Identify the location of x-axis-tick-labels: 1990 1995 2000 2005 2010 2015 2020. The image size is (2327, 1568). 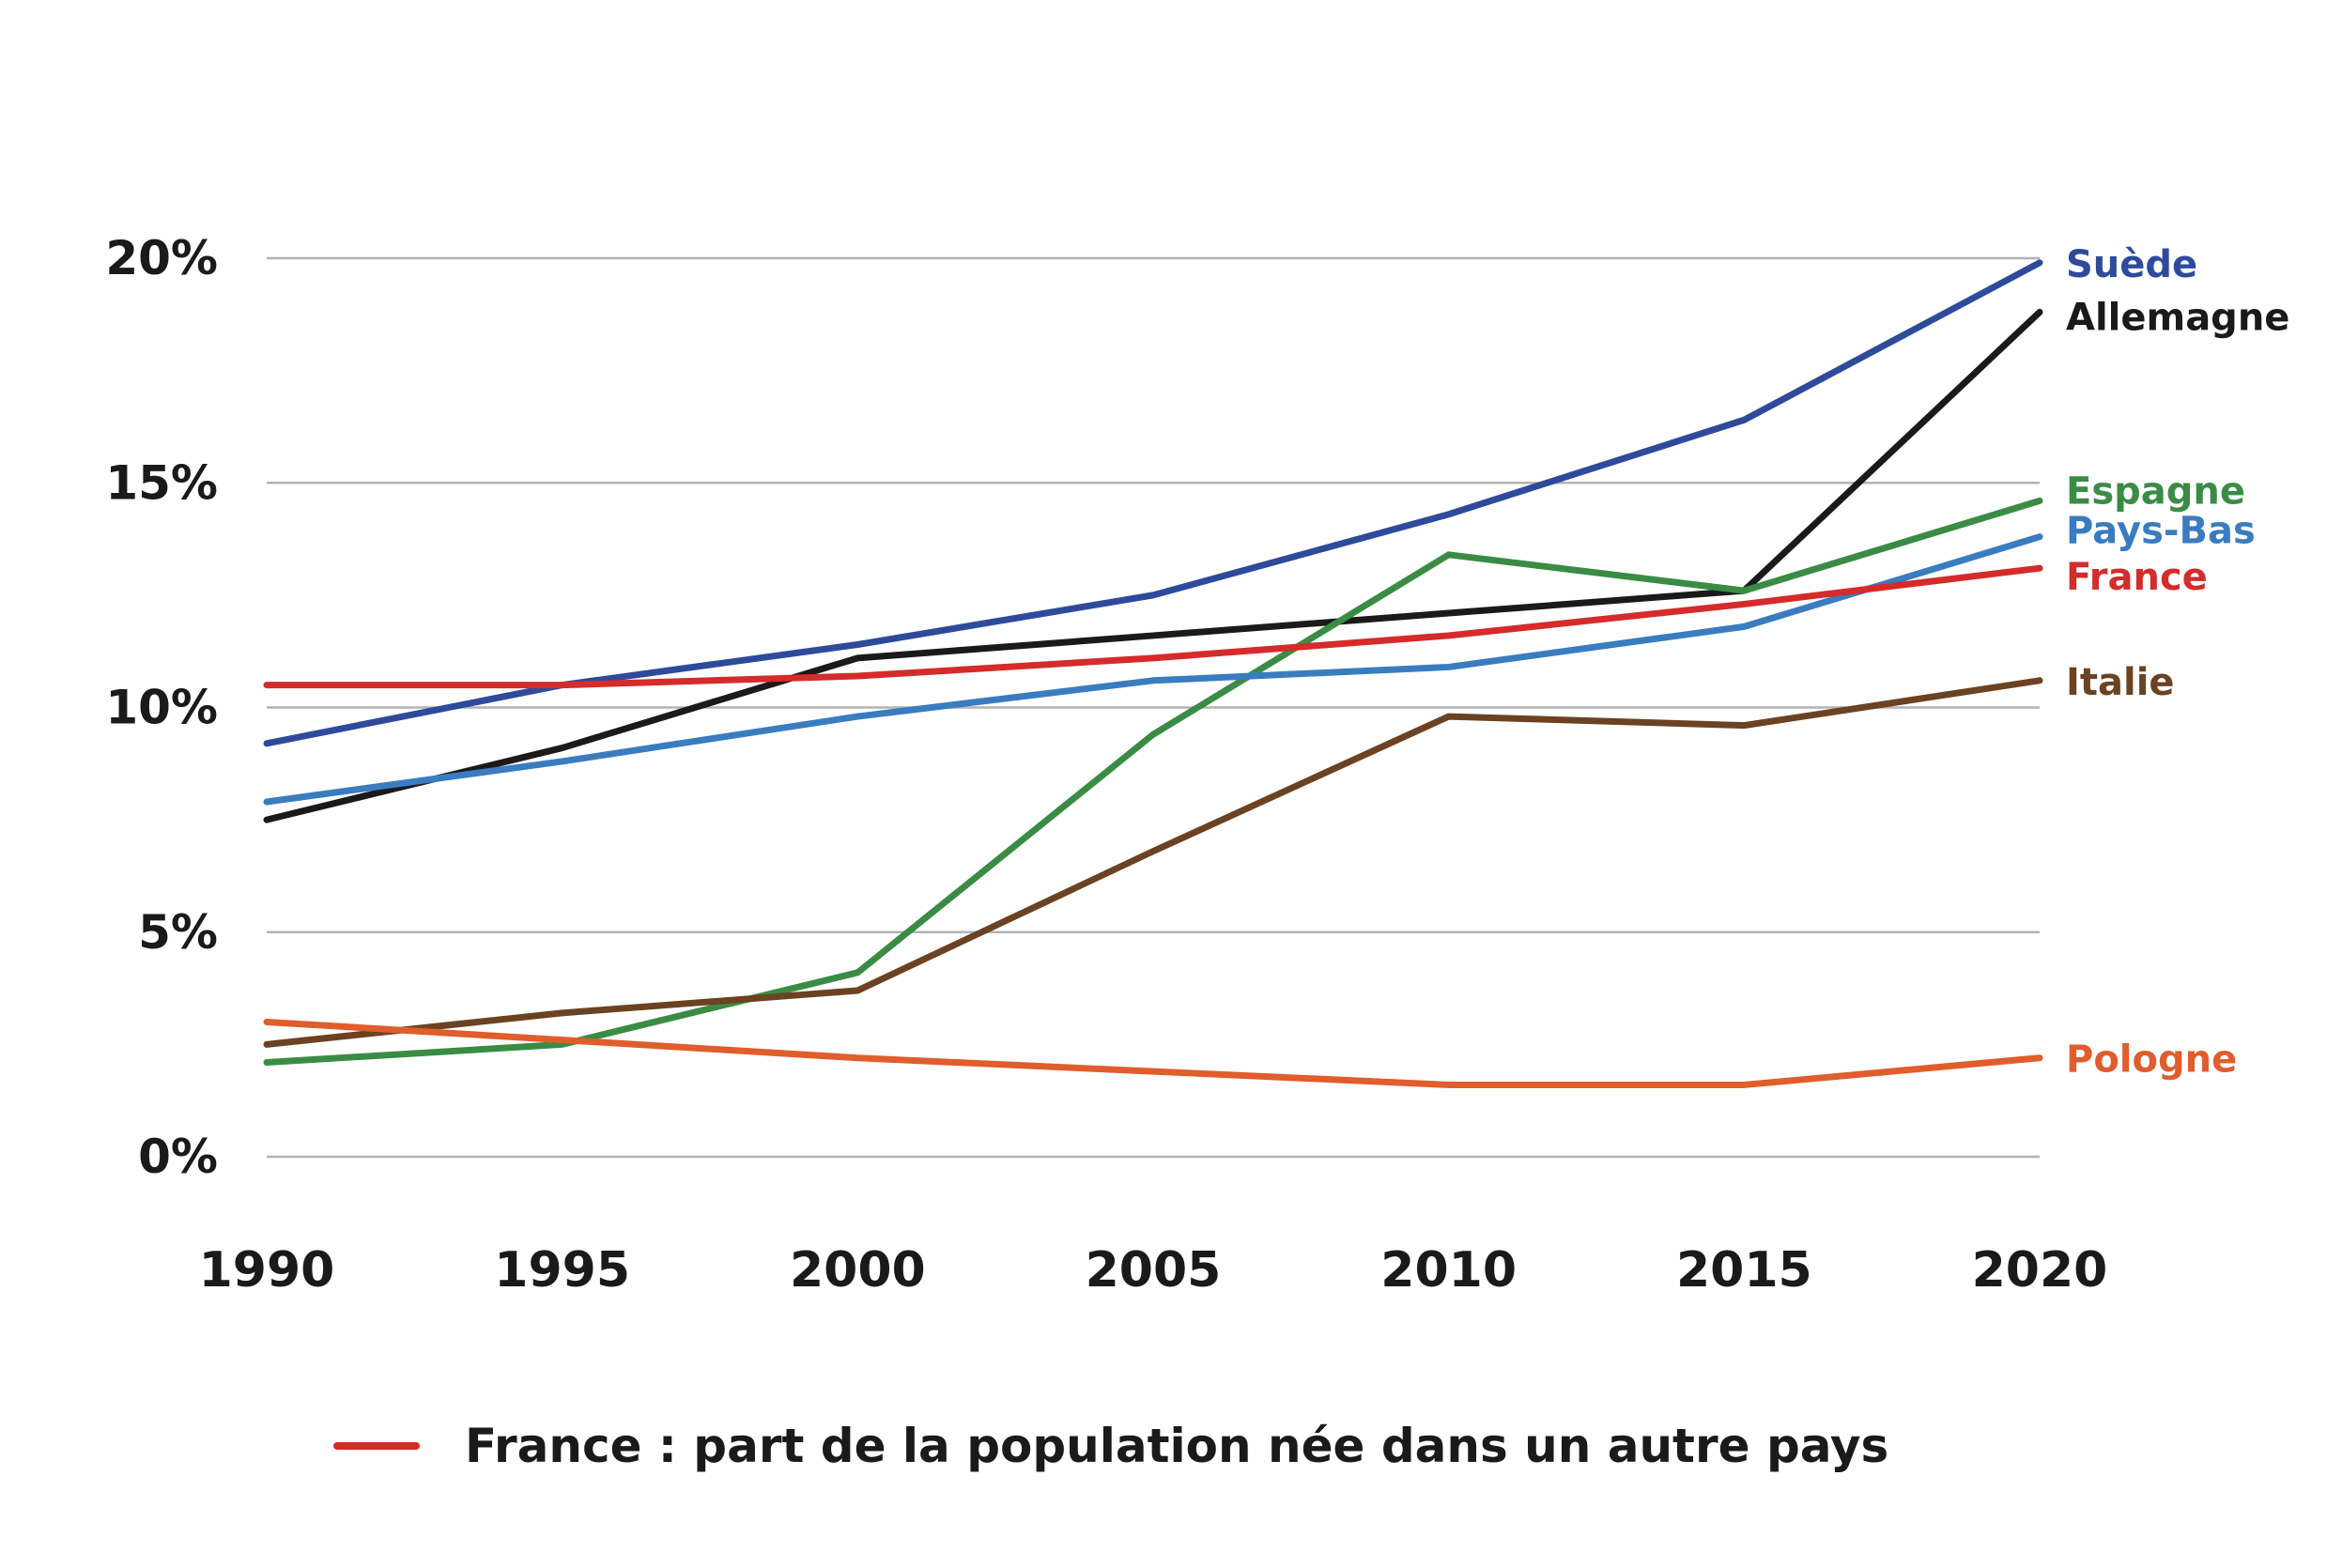
(1153, 1271).